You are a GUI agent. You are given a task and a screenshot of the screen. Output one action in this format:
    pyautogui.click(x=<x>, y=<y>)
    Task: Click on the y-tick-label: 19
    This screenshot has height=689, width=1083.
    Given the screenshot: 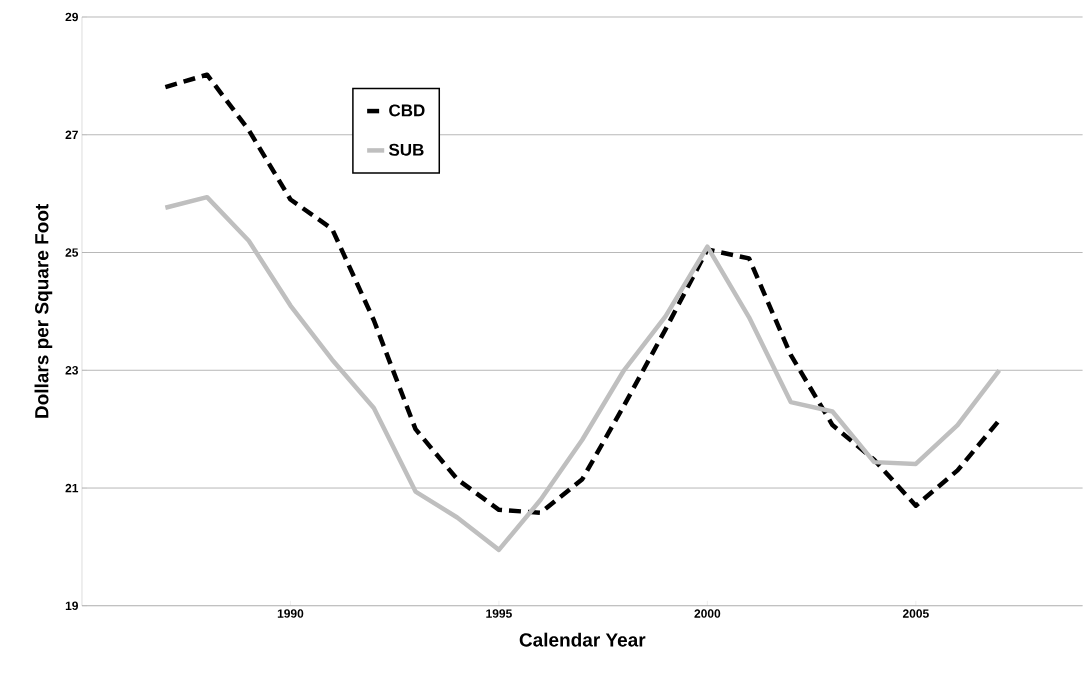 What is the action you would take?
    pyautogui.click(x=71, y=606)
    